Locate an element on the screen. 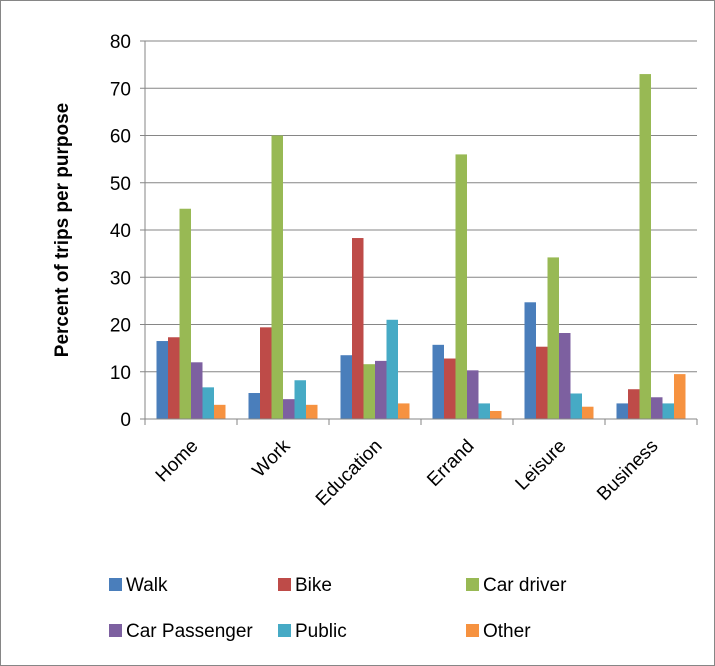 Image resolution: width=715 pixels, height=666 pixels. x-tick-label: Leisure is located at coordinates (541, 465).